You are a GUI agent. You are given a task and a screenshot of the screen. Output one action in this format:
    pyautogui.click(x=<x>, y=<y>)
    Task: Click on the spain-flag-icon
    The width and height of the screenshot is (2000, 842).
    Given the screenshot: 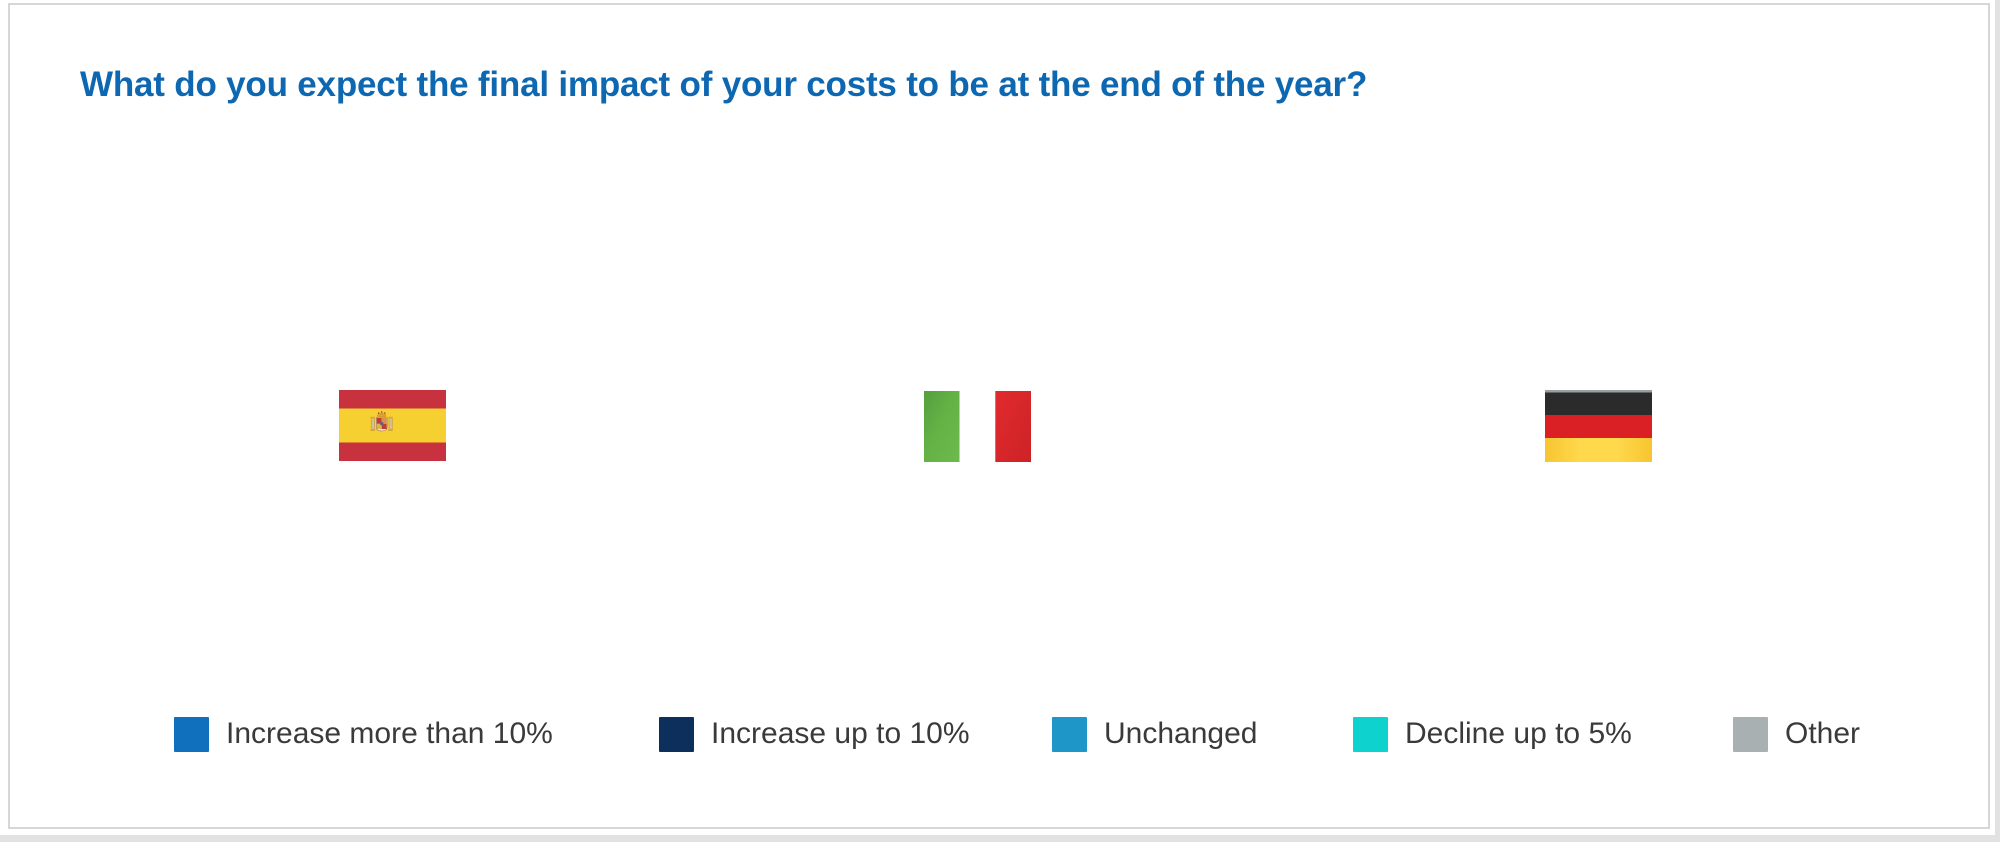 What is the action you would take?
    pyautogui.click(x=392, y=425)
    